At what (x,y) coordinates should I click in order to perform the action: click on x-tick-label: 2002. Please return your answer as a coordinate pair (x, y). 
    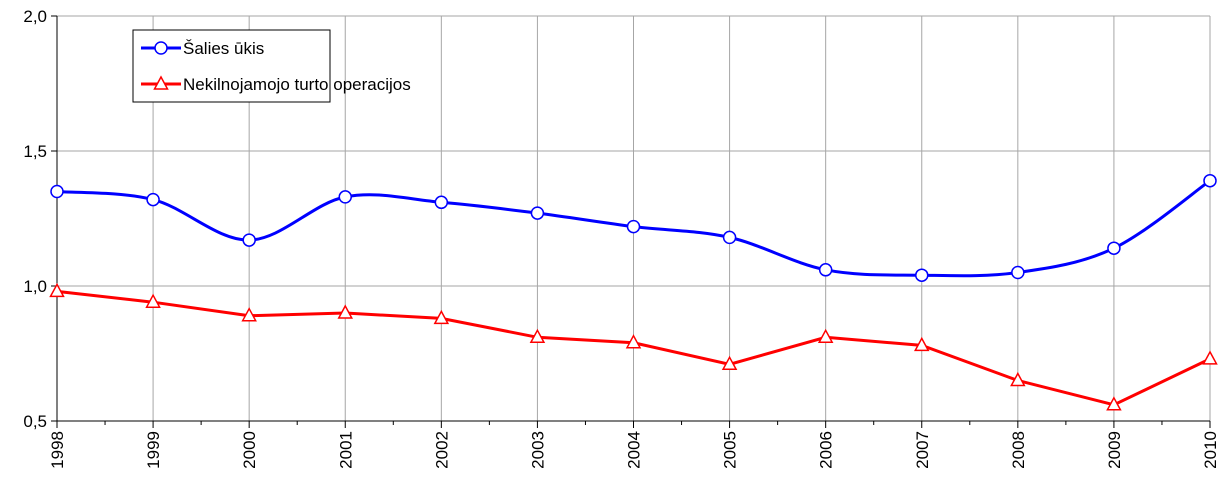
    Looking at the image, I should click on (441, 450).